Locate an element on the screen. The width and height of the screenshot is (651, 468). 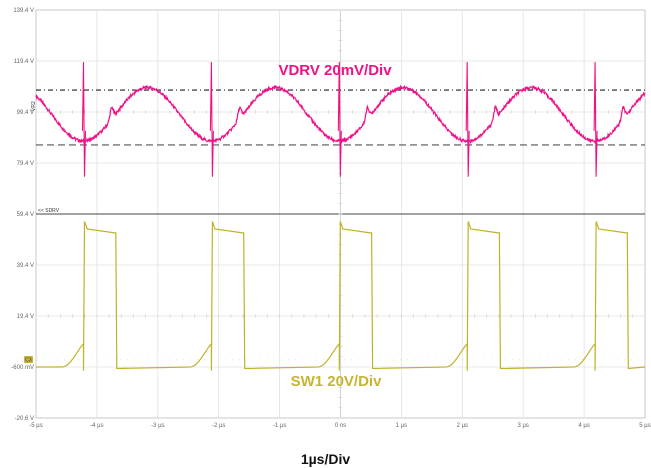
y-tick-label: 59.4 V is located at coordinates (25, 215).